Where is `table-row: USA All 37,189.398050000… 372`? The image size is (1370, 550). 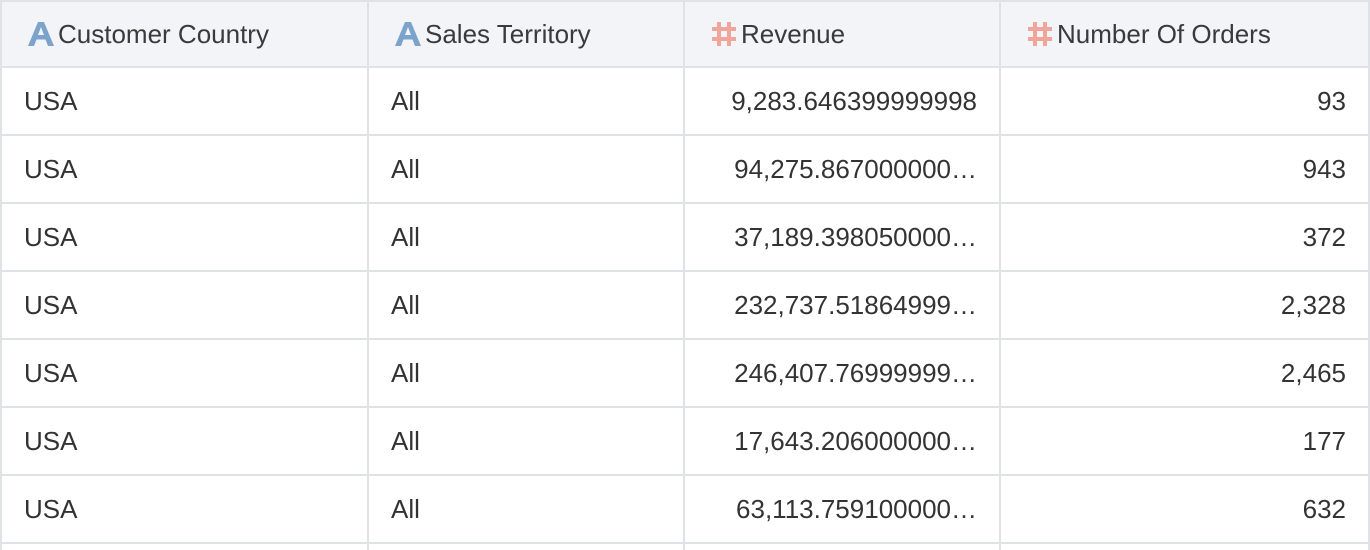 table-row: USA All 37,189.398050000… 372 is located at coordinates (685, 238).